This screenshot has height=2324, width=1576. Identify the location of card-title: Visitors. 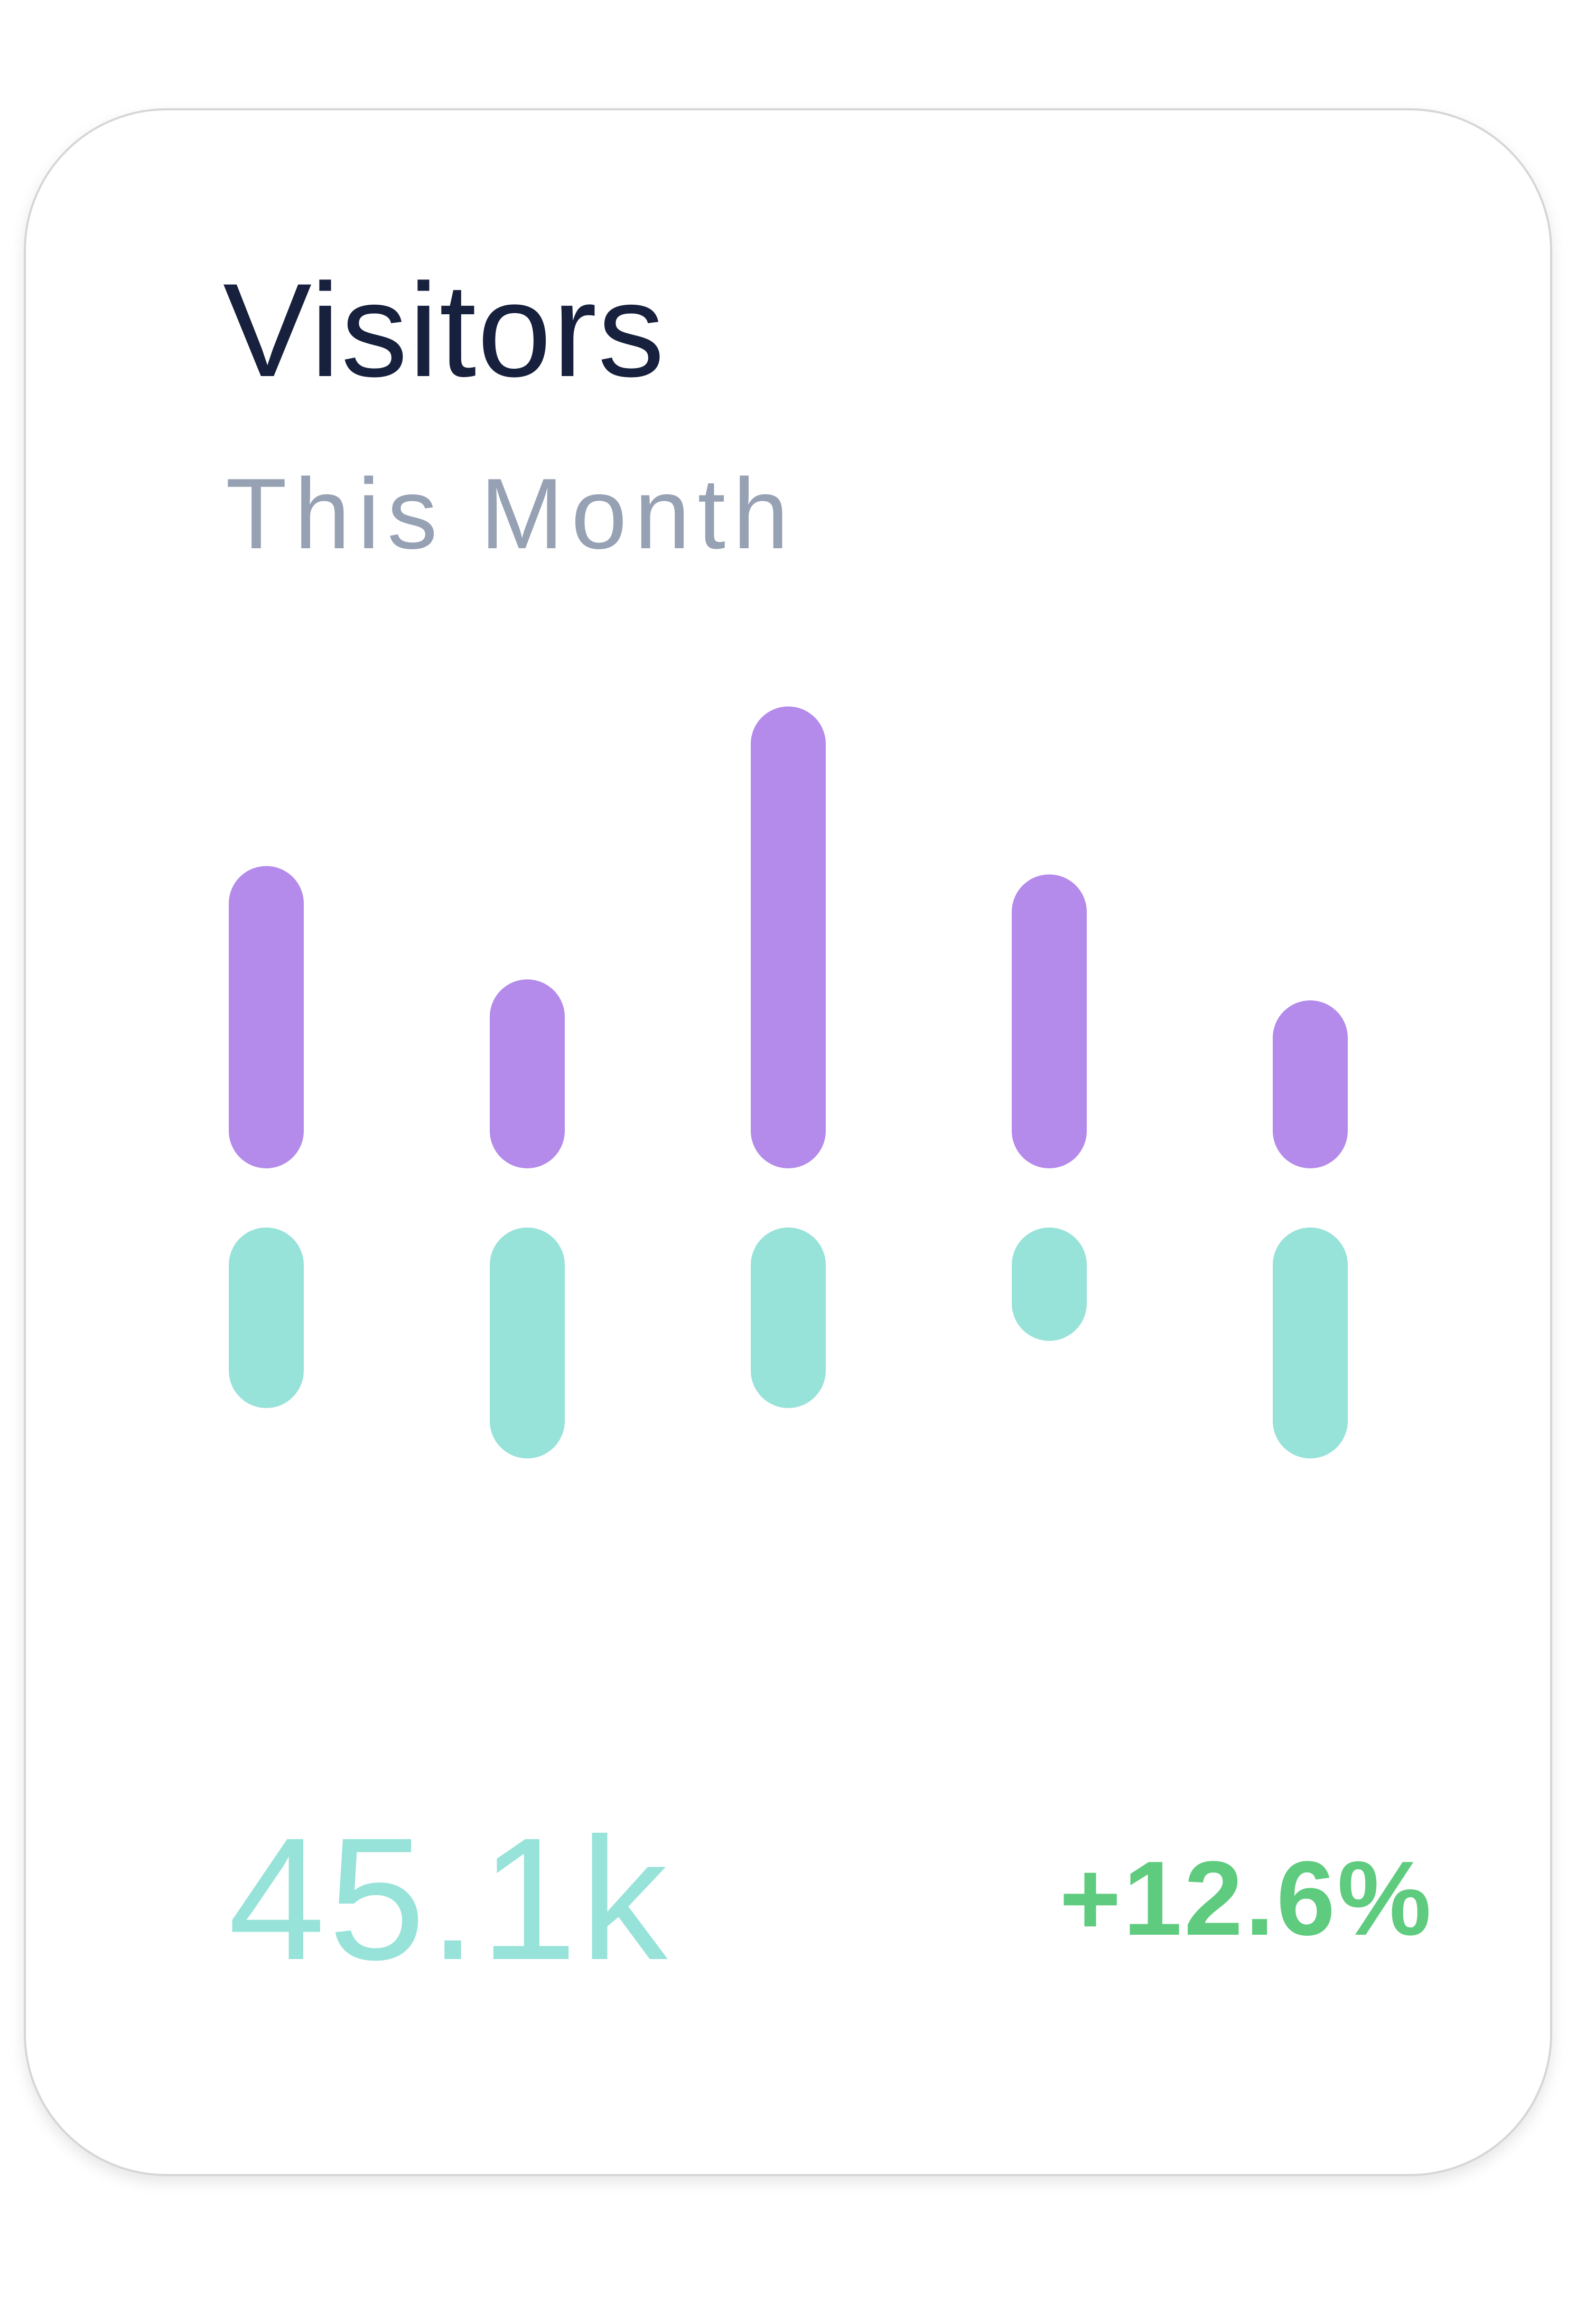
(444, 330).